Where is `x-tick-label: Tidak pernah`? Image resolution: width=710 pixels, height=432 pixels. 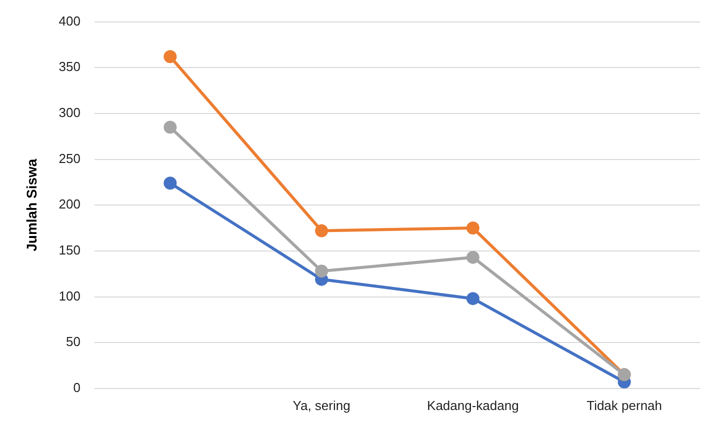 x-tick-label: Tidak pernah is located at coordinates (624, 405).